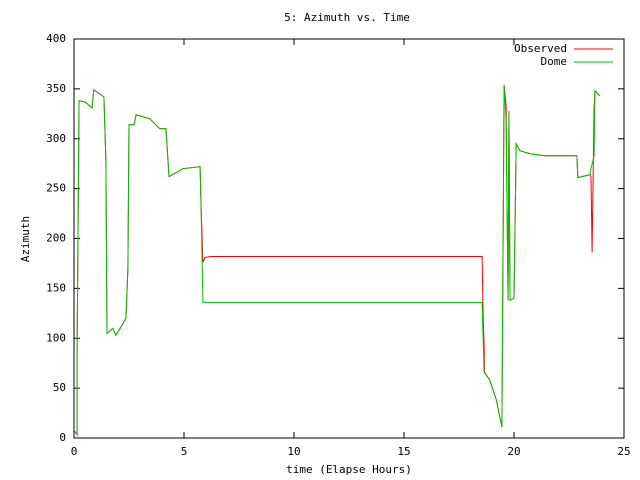 The width and height of the screenshot is (640, 480). I want to click on x-tick-label: 0, so click(74, 451).